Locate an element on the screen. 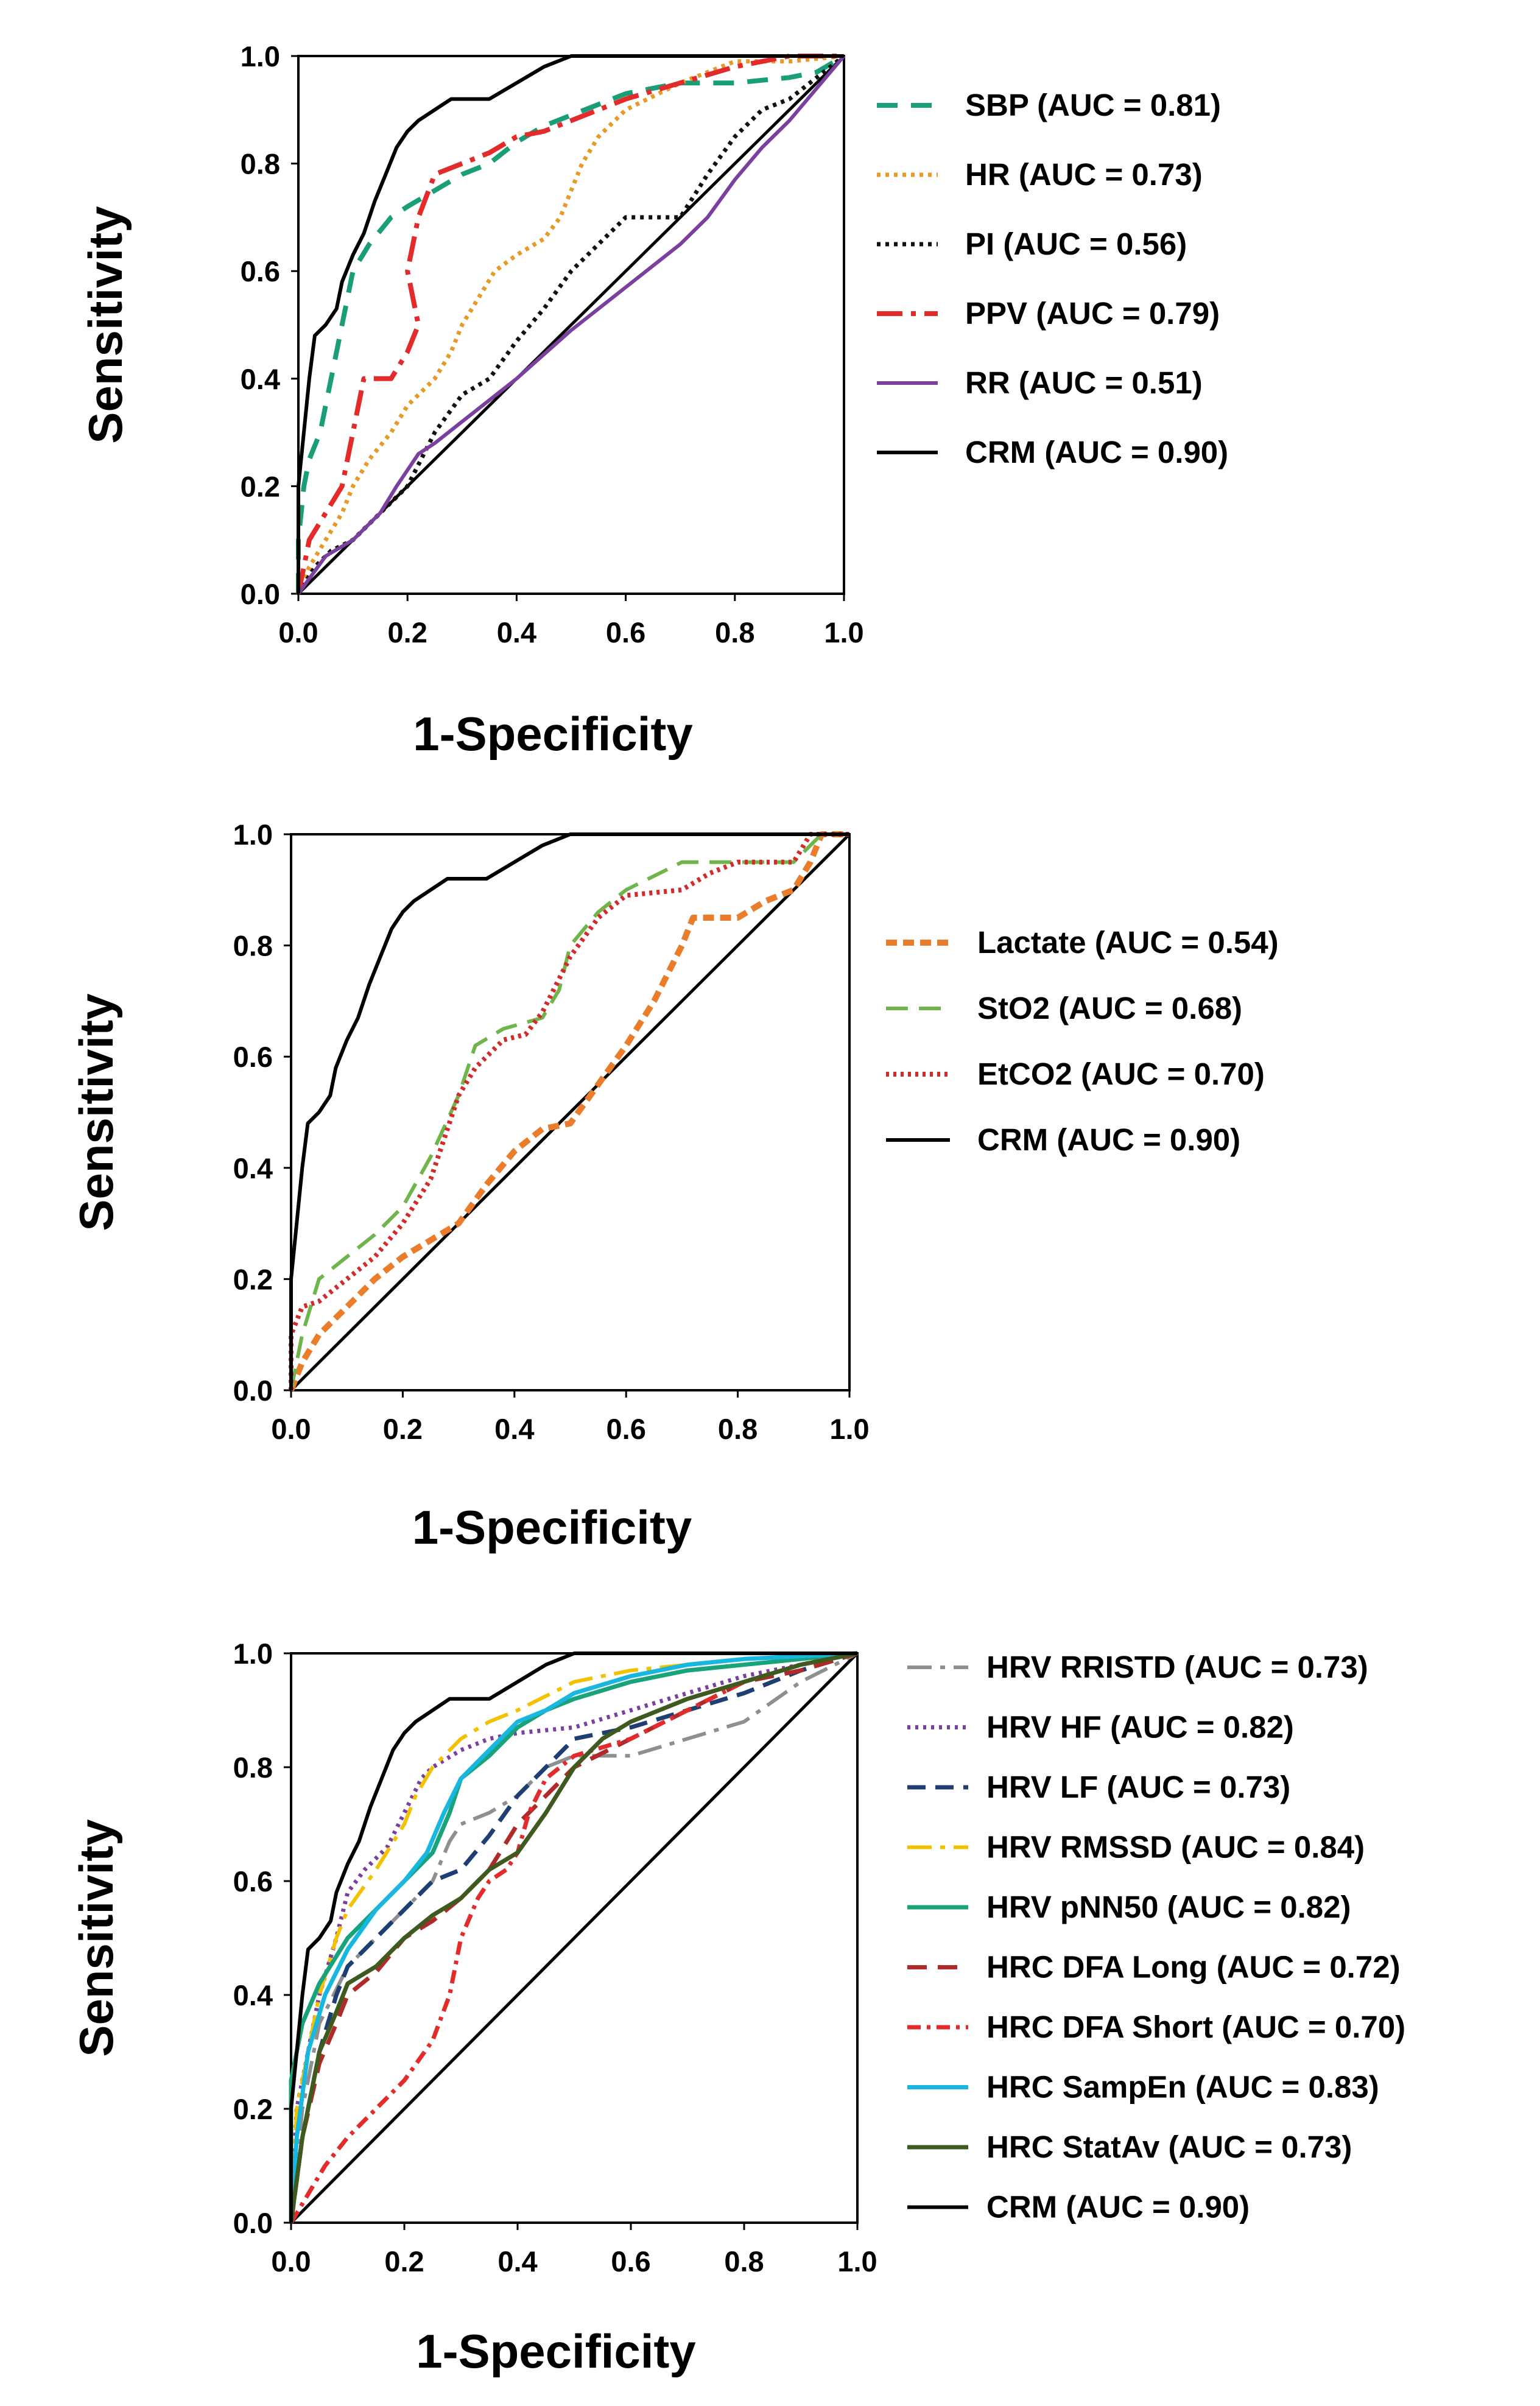  legend-label-hrv-lf: HRV LF (AUC = 0.73) is located at coordinates (1138, 1787).